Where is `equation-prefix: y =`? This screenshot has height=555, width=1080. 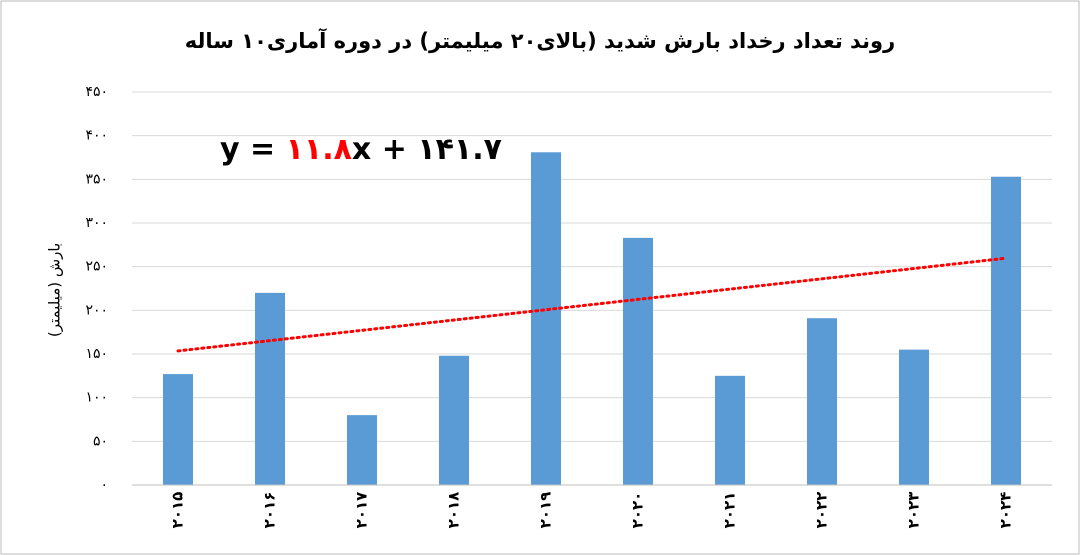
equation-prefix: y = is located at coordinates (253, 149).